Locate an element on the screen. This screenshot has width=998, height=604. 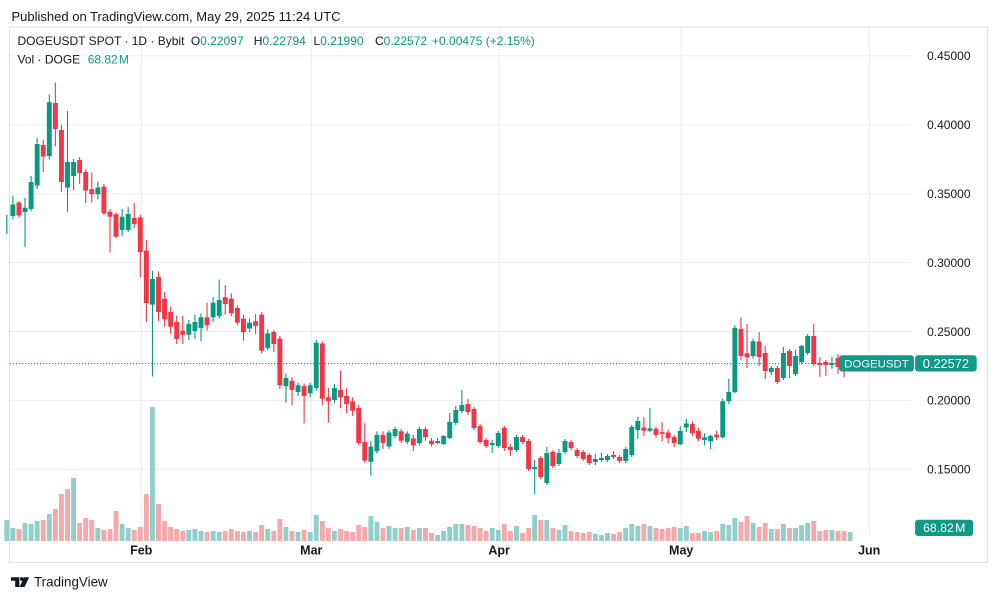
svg-text: Vol · DOGE is located at coordinates (49, 59).